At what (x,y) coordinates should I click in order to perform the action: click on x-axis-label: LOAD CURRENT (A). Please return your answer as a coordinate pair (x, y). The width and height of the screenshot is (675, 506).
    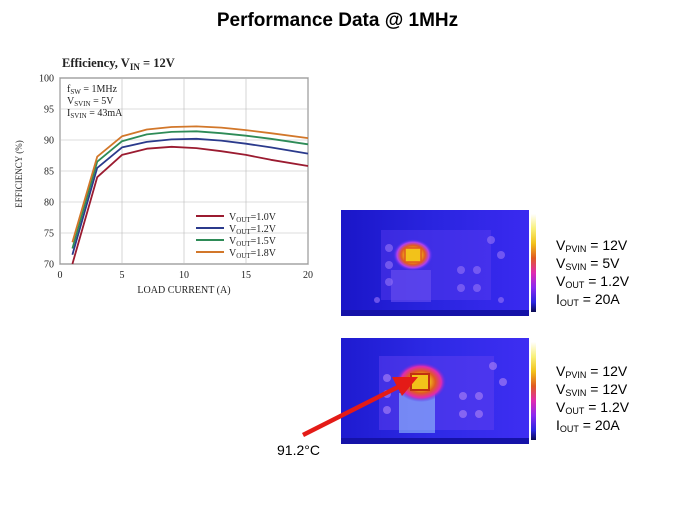
    Looking at the image, I should click on (183, 290).